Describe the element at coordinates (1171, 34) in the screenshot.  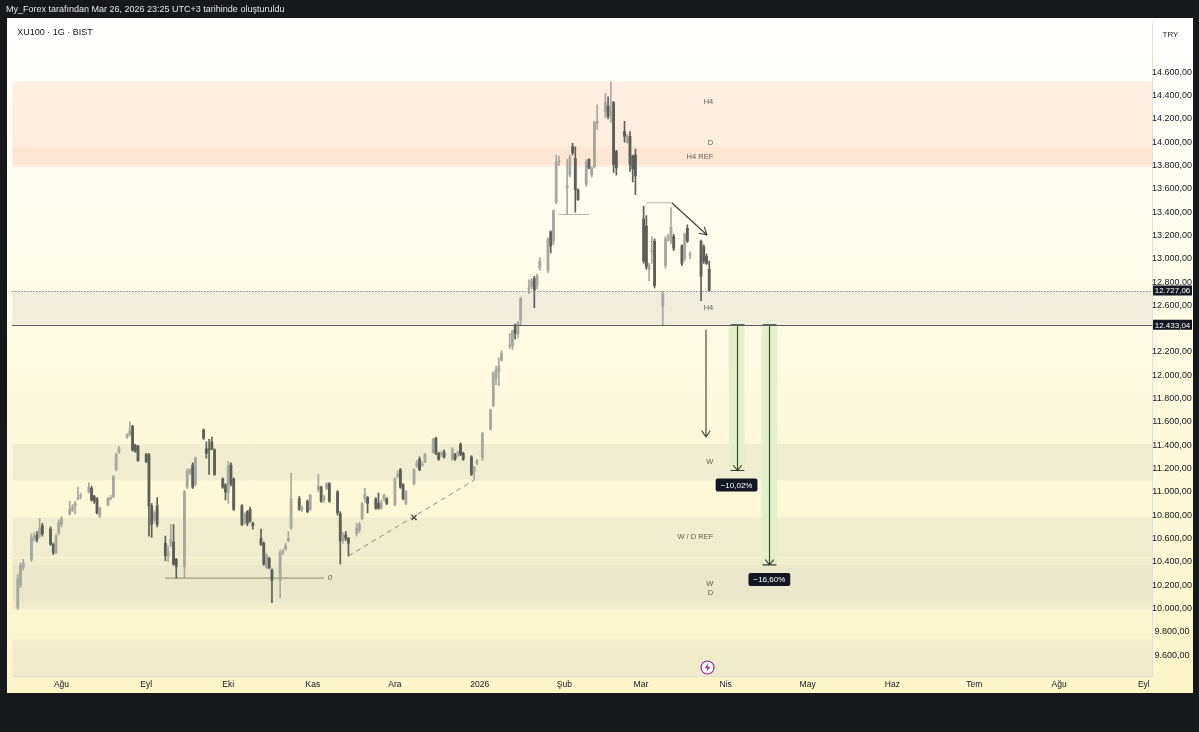
I see `y-axis-title: TRY` at that location.